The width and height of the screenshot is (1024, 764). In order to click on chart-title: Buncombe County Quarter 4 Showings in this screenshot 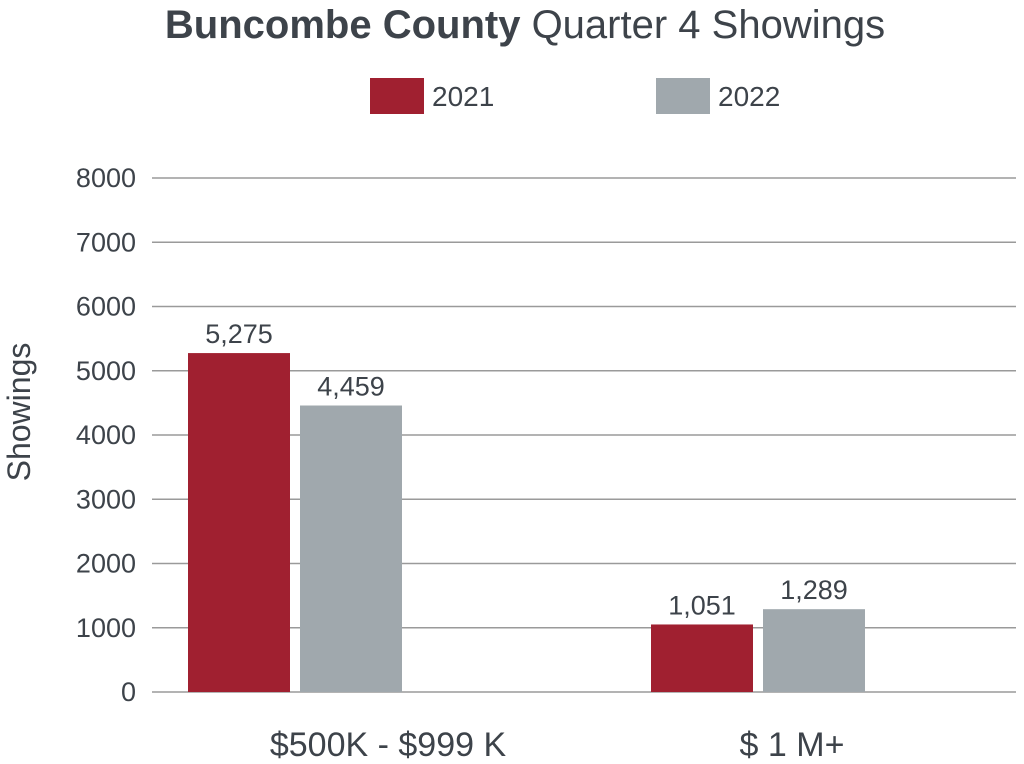, I will do `click(525, 25)`.